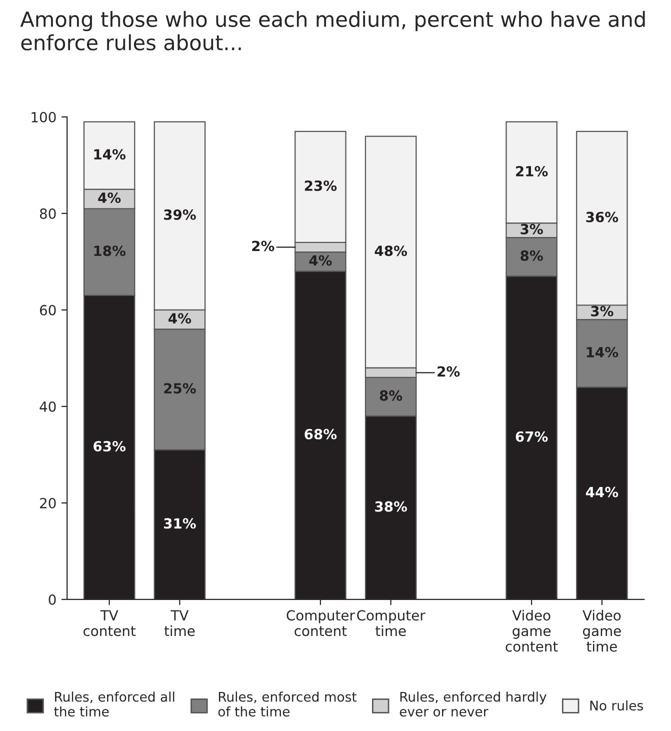 Image resolution: width=671 pixels, height=731 pixels. Describe the element at coordinates (602, 217) in the screenshot. I see `data-label: 36%` at that location.